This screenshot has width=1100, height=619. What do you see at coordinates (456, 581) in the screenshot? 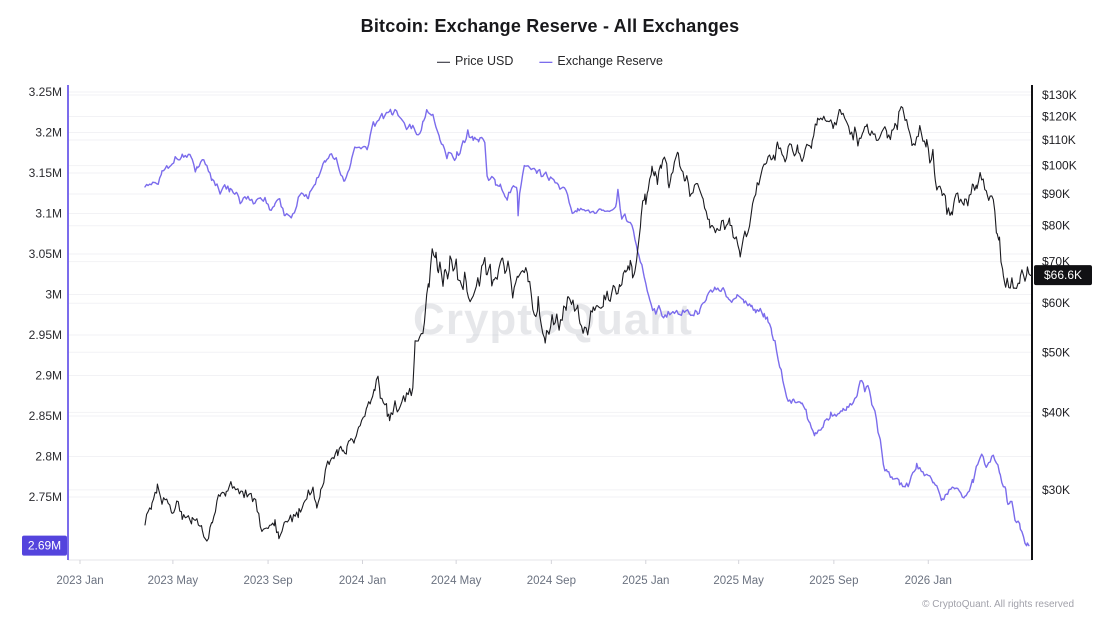
I see `svg-text: 2024 May` at bounding box center [456, 581].